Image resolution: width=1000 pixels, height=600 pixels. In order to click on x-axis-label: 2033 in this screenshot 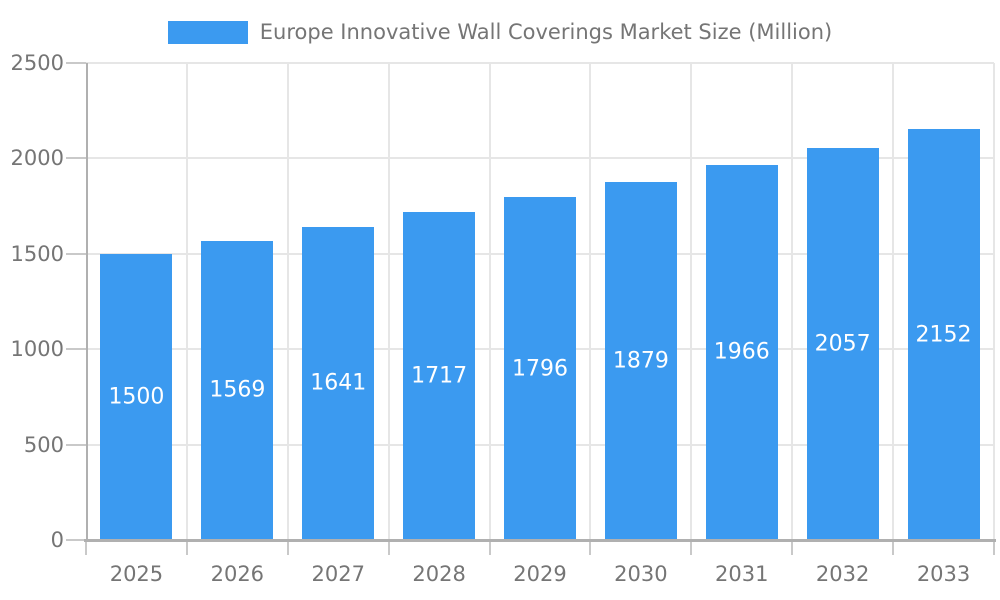, I will do `click(943, 574)`.